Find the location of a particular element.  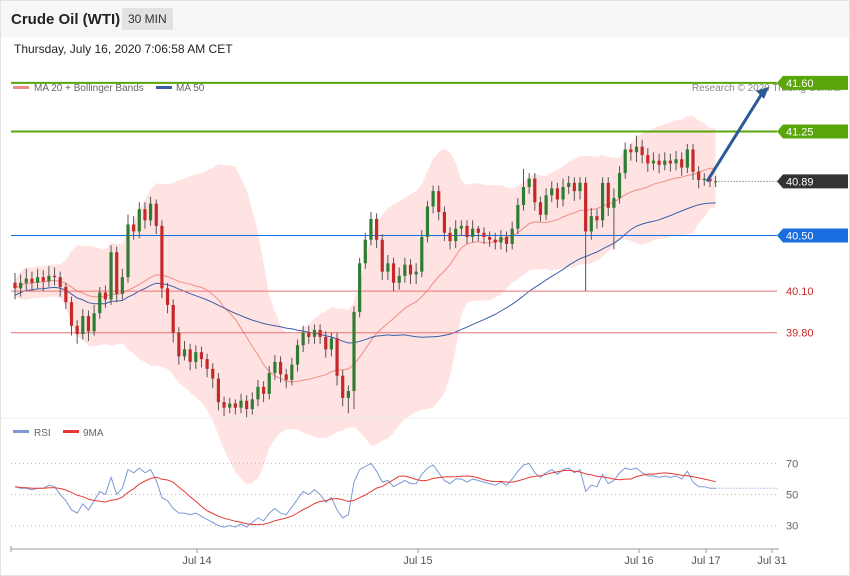

rsi-legend-swatch is located at coordinates (21, 431).